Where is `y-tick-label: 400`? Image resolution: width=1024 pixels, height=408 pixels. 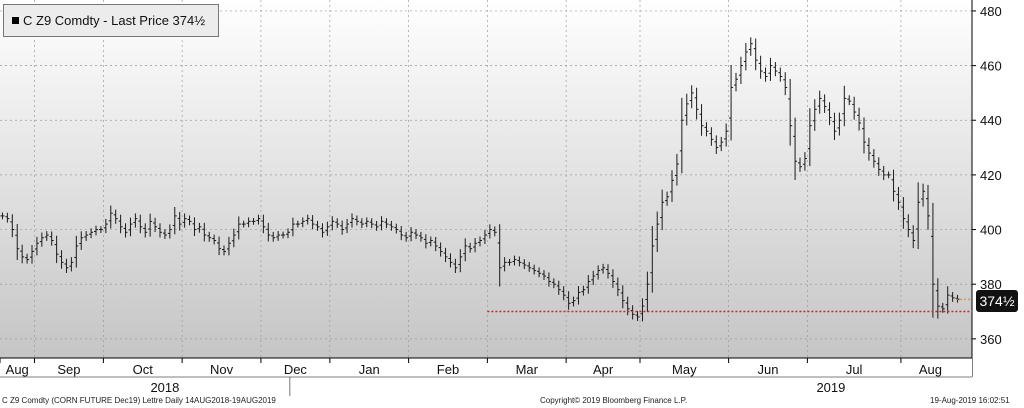
y-tick-label: 400 is located at coordinates (991, 230).